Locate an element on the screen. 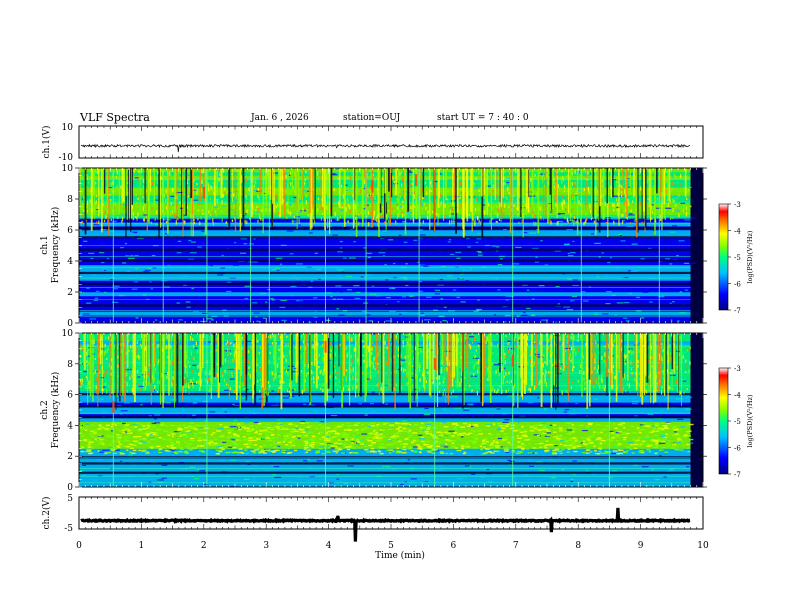 The width and height of the screenshot is (792, 612). spec-band is located at coordinates (385, 442).